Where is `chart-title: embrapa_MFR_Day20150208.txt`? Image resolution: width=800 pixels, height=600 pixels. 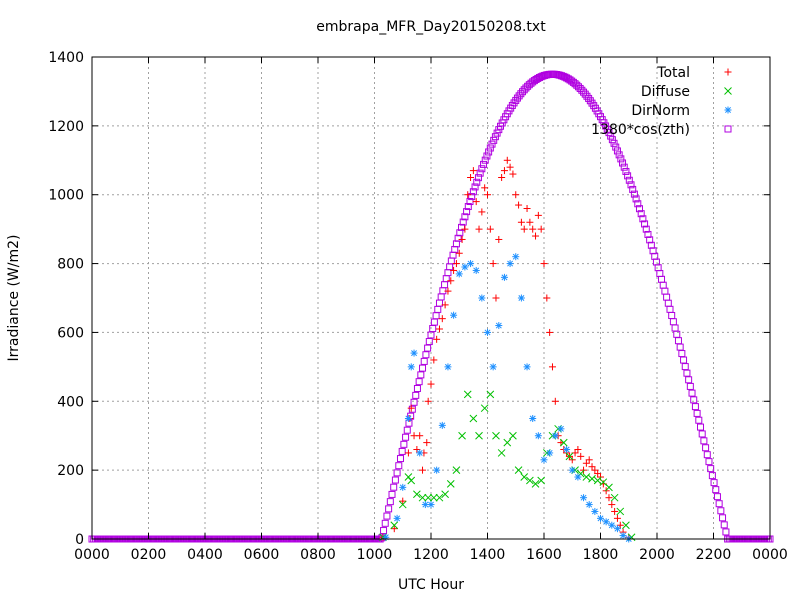
chart-title: embrapa_MFR_Day20150208.txt is located at coordinates (431, 27).